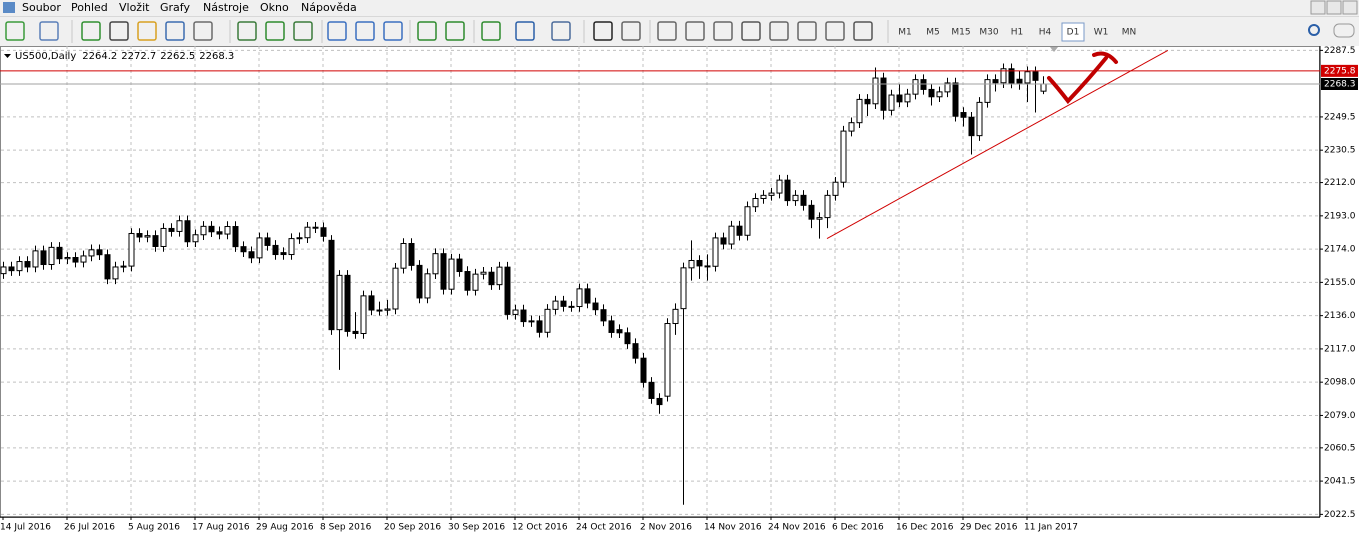 The image size is (1359, 537). I want to click on level-label-box, so click(1339, 70).